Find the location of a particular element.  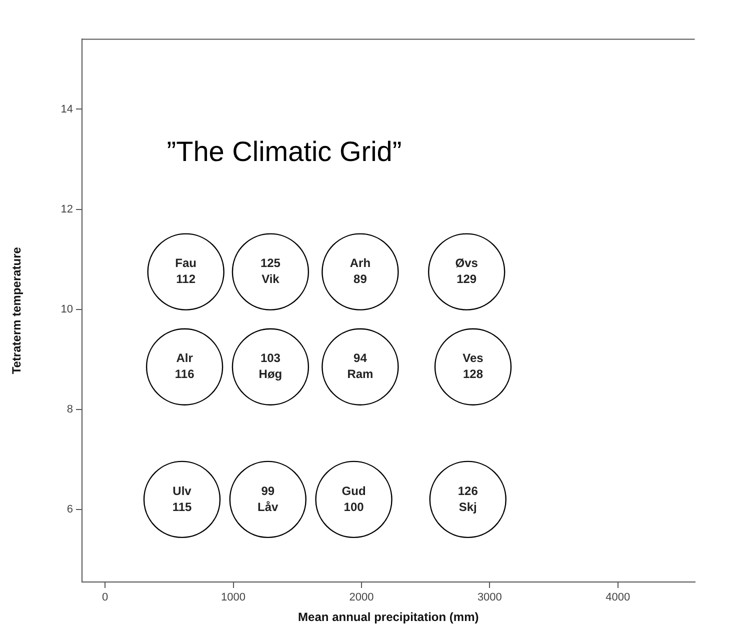

annotation: Ves is located at coordinates (473, 358).